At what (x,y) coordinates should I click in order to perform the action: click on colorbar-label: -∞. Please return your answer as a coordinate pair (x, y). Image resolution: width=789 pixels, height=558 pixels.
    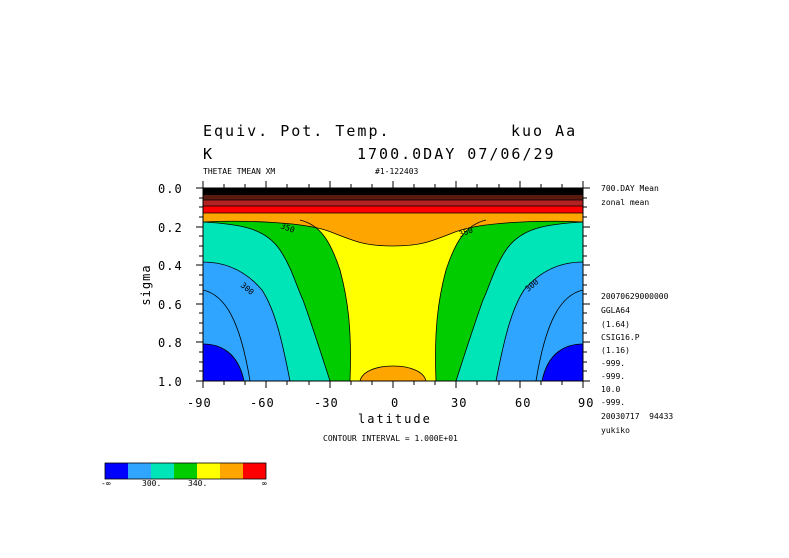
    Looking at the image, I should click on (106, 483).